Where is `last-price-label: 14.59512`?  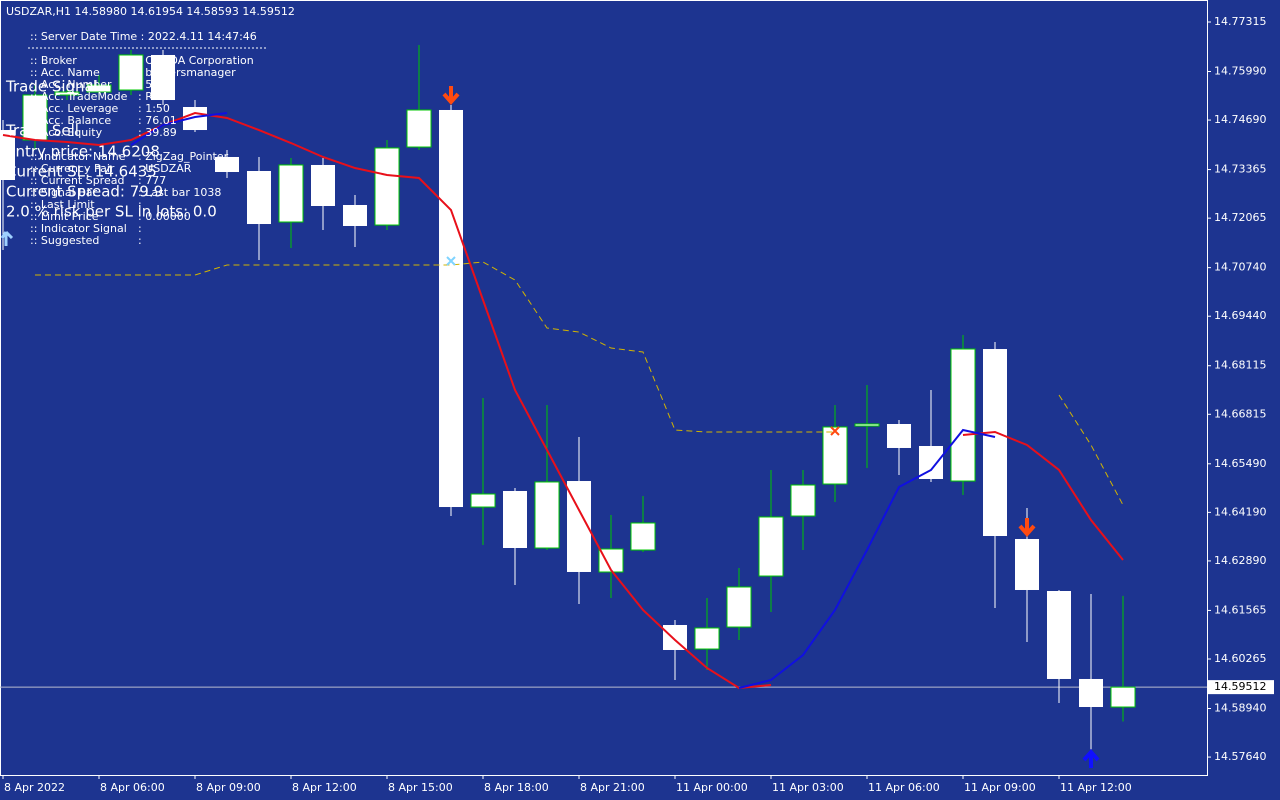
last-price-label: 14.59512 is located at coordinates (1240, 686).